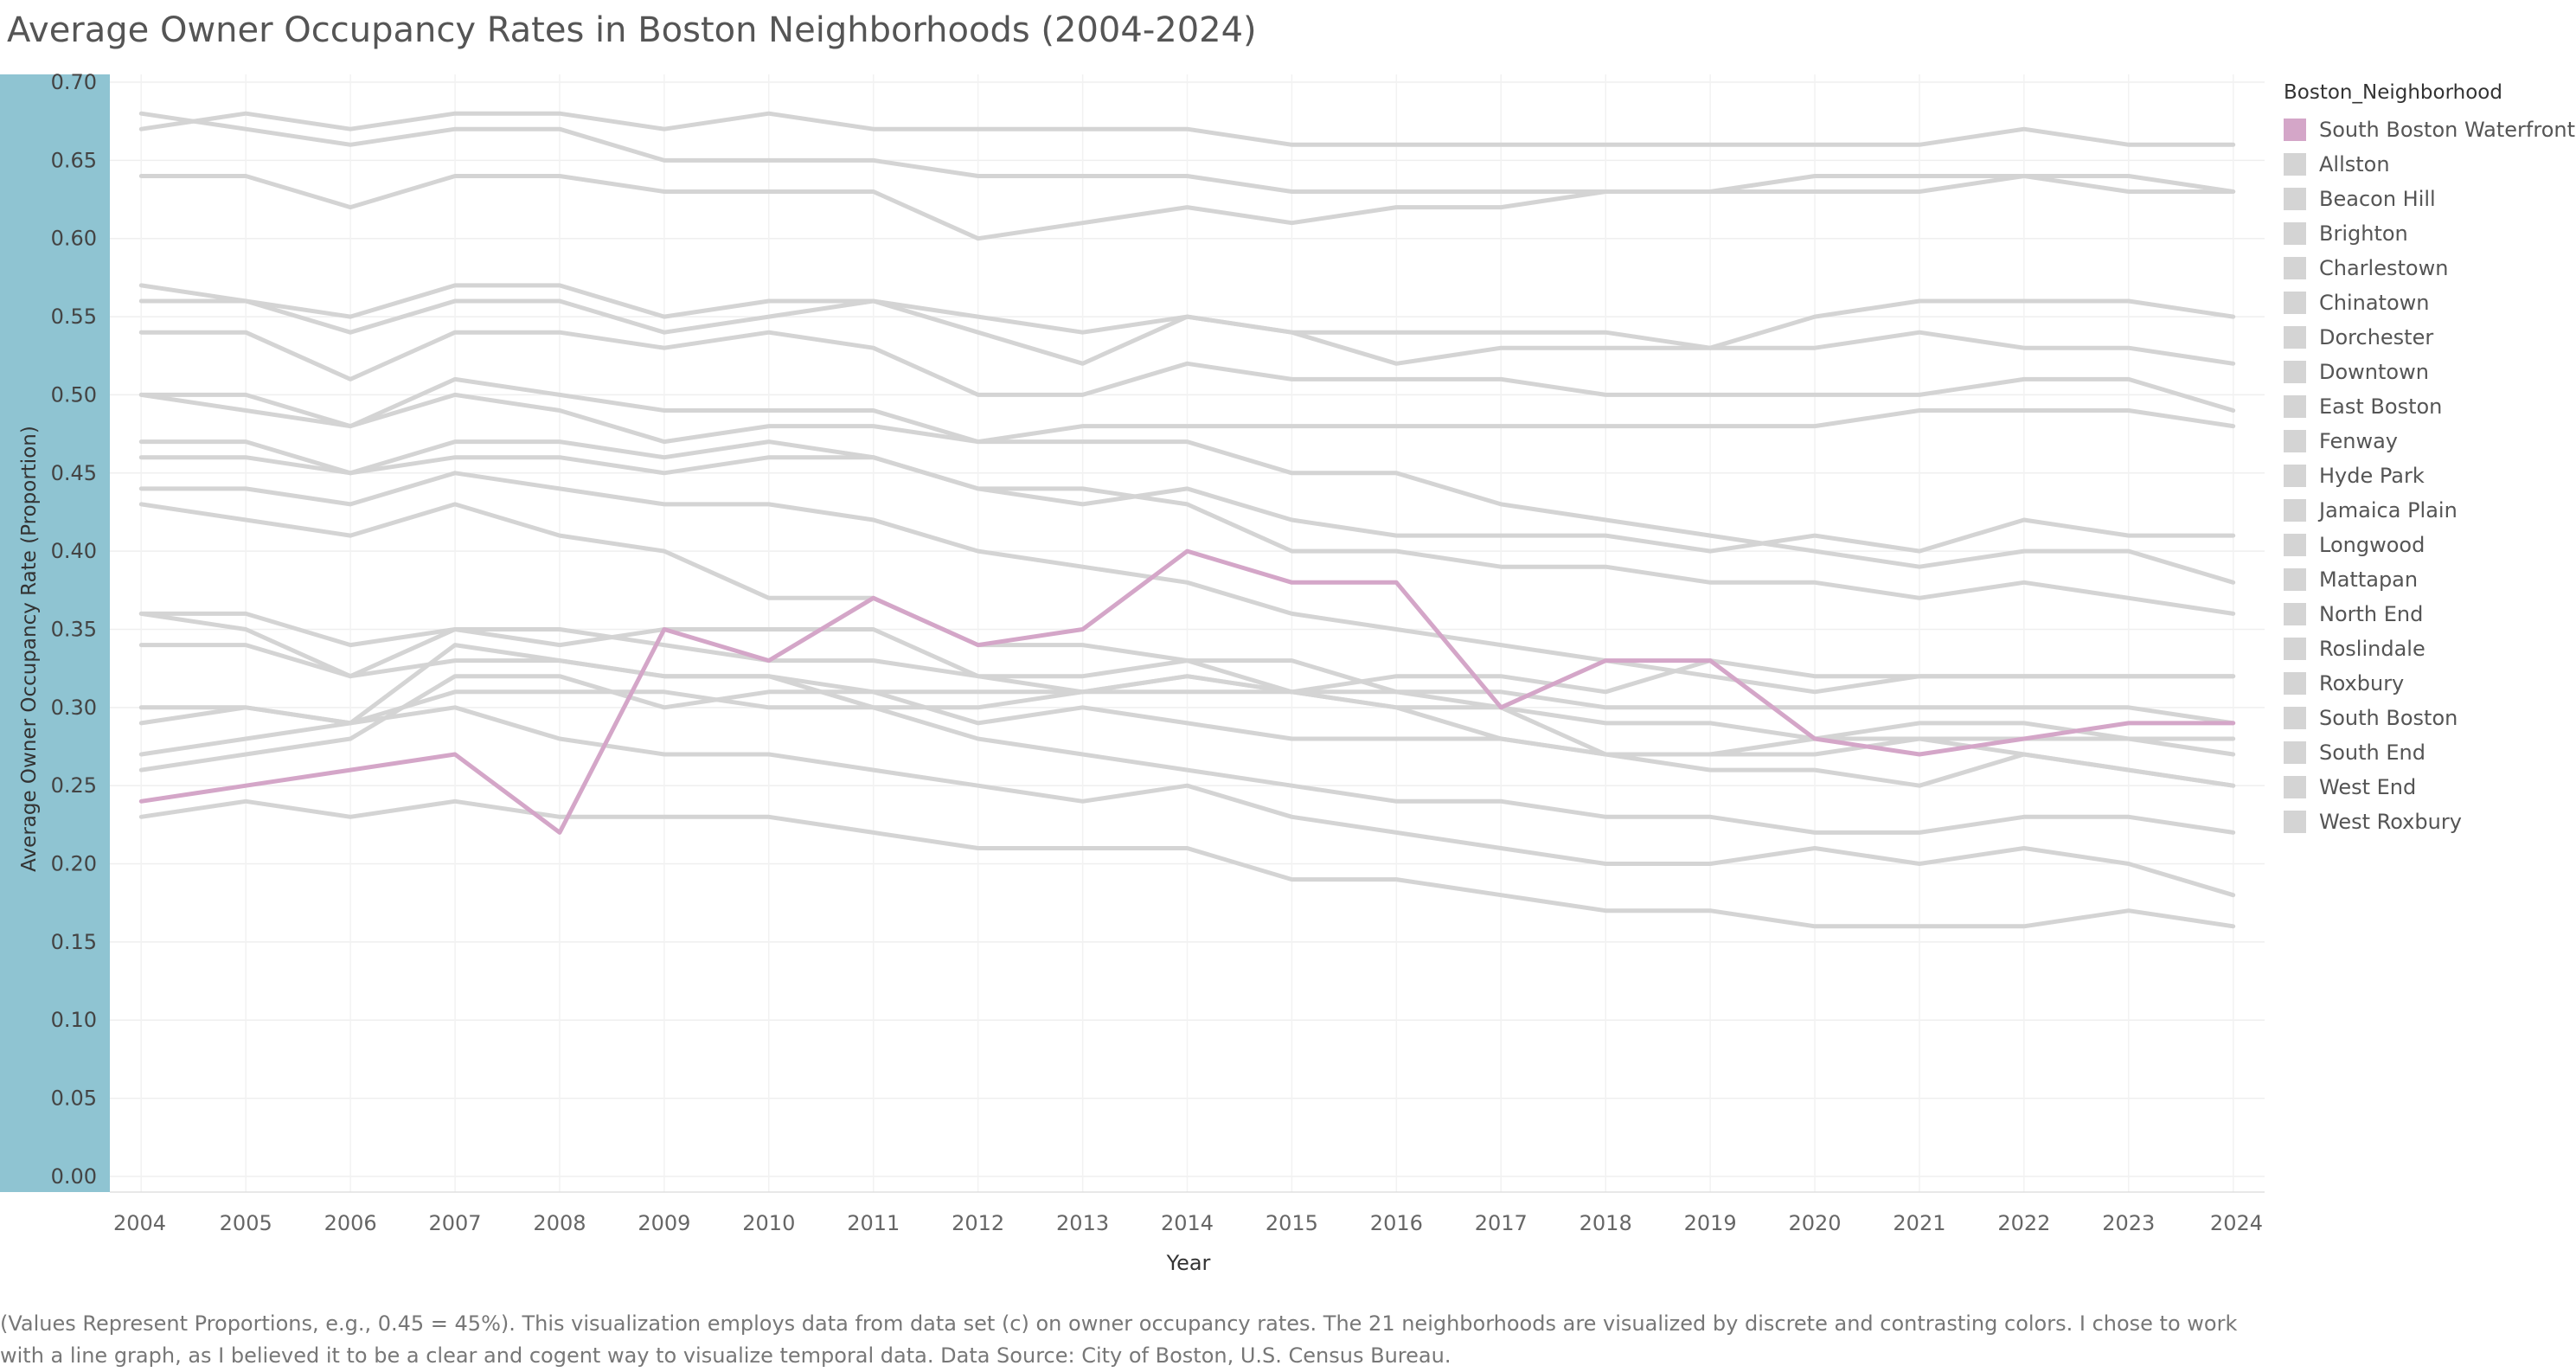 Image resolution: width=2576 pixels, height=1372 pixels. Describe the element at coordinates (2429, 441) in the screenshot. I see `legend-item-fenway: Fenway` at that location.